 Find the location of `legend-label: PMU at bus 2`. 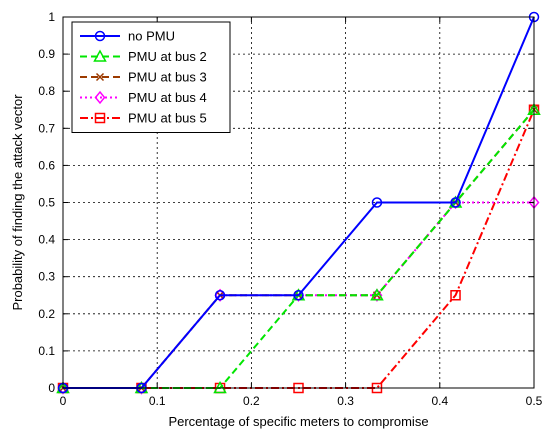

legend-label: PMU at bus 2 is located at coordinates (167, 56).